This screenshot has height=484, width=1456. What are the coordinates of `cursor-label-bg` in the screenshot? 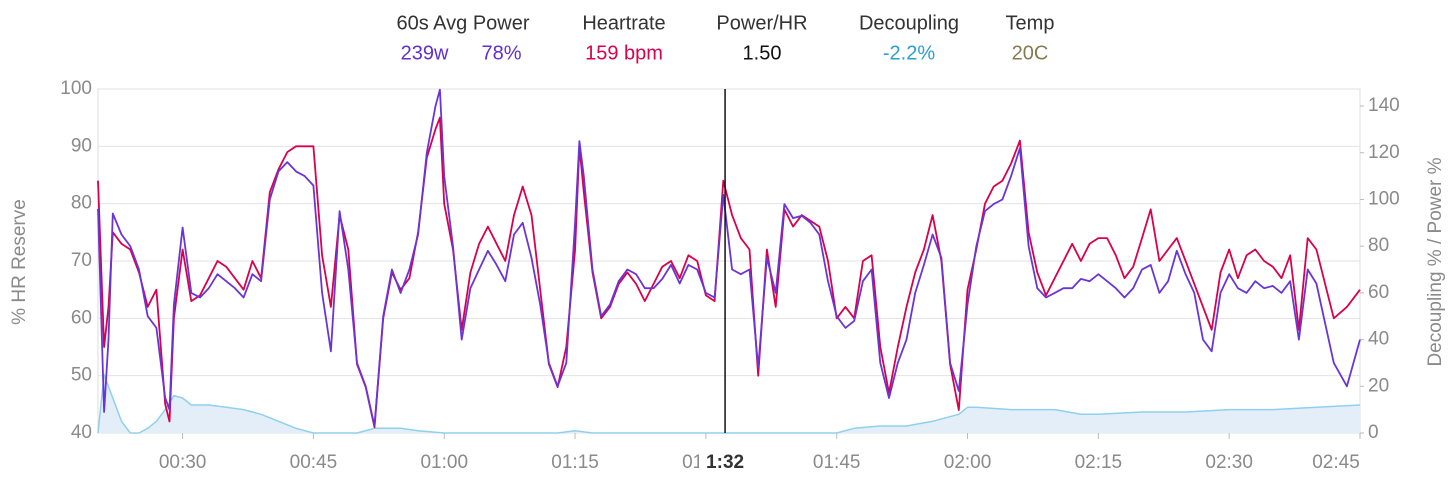 It's located at (725, 463).